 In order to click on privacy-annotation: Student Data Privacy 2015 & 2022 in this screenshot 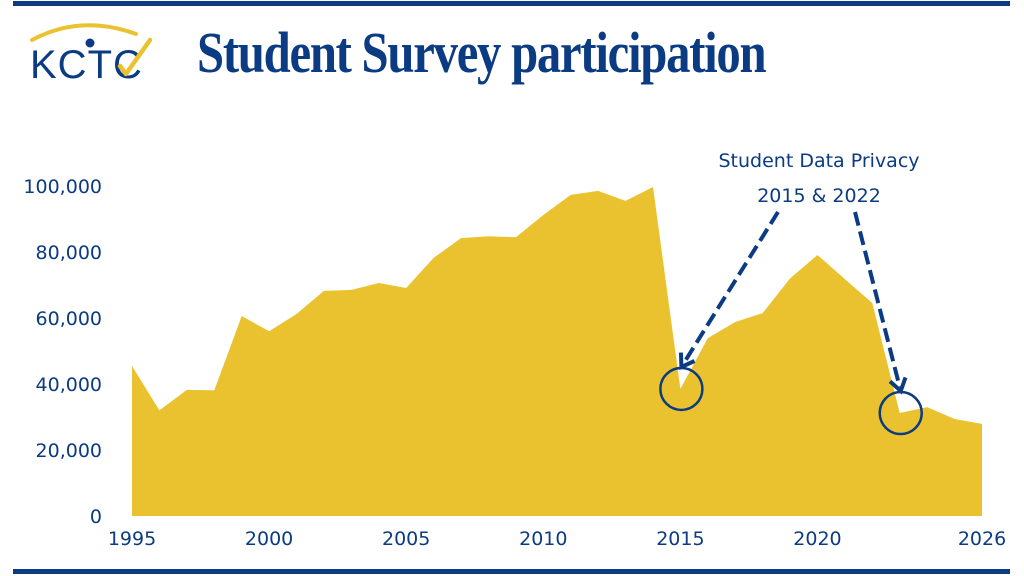, I will do `click(791, 293)`.